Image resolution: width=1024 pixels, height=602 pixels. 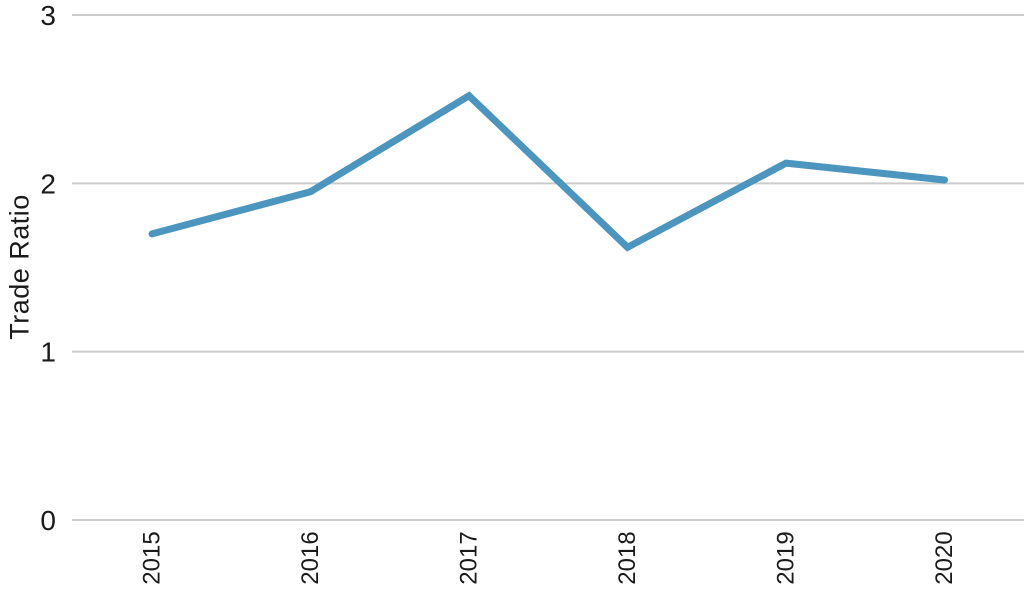 I want to click on x-tick-label: 2019, so click(x=786, y=557).